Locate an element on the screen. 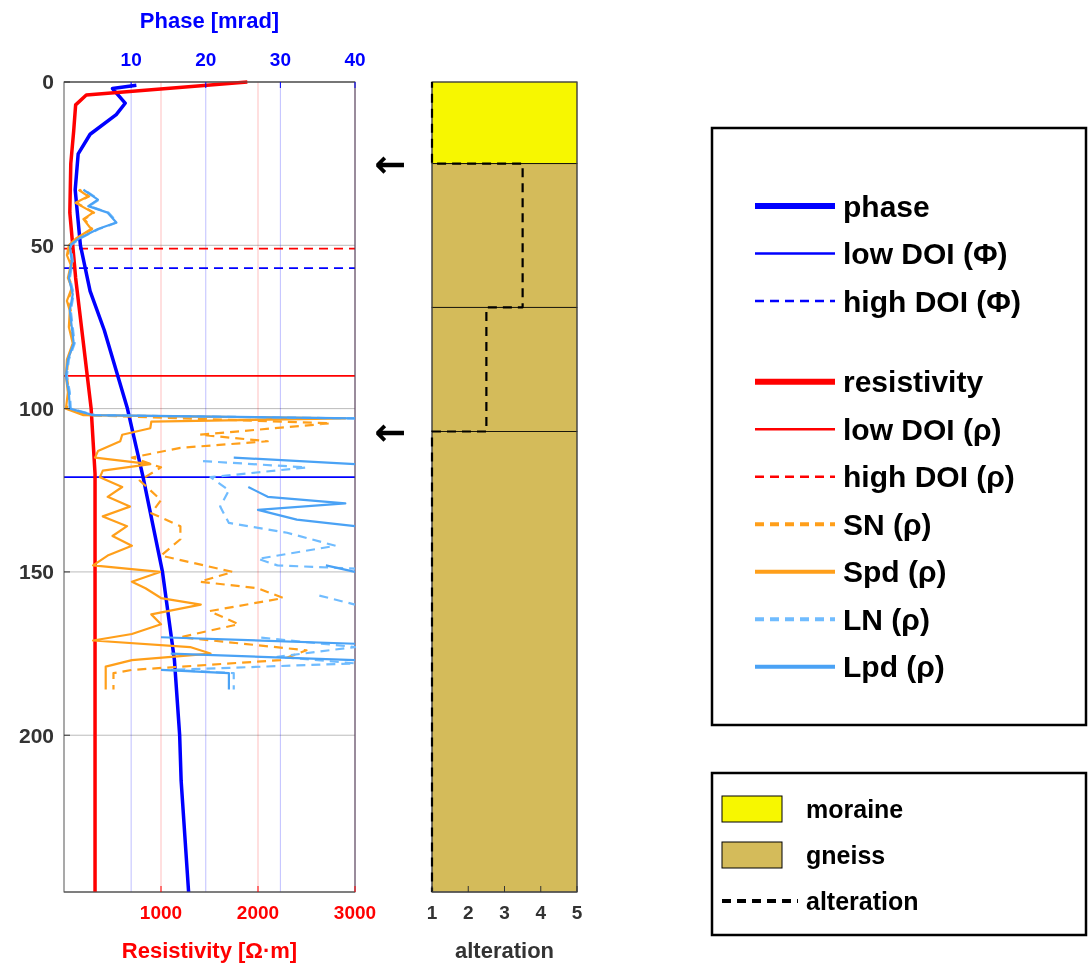 The height and width of the screenshot is (970, 1088). x-tick-label: 5 is located at coordinates (577, 912).